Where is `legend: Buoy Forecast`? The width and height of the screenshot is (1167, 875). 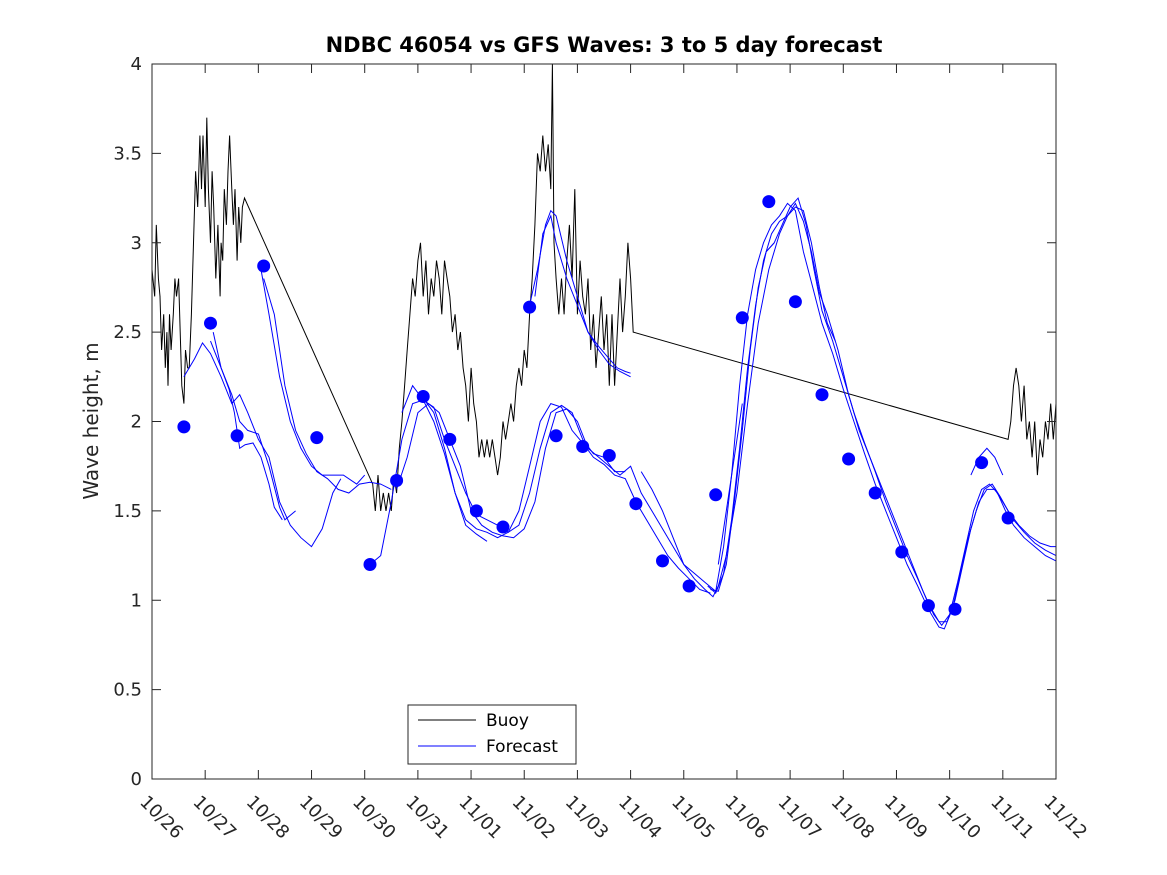 legend: Buoy Forecast is located at coordinates (492, 734).